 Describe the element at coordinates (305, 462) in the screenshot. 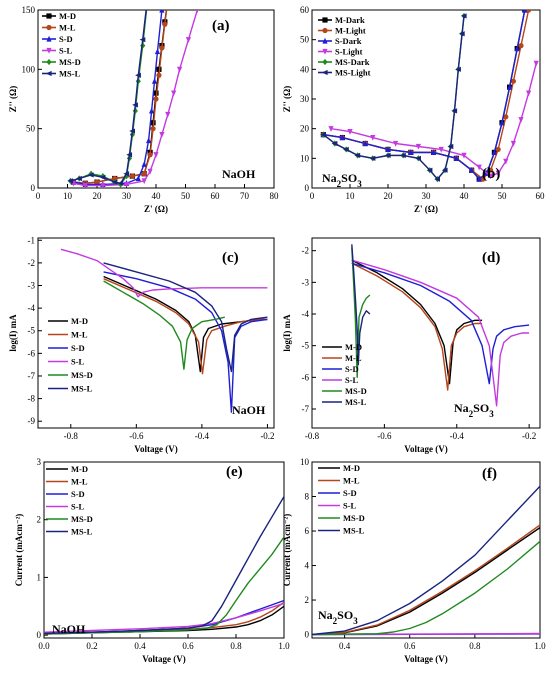

I see `y-tick-label: 10` at that location.